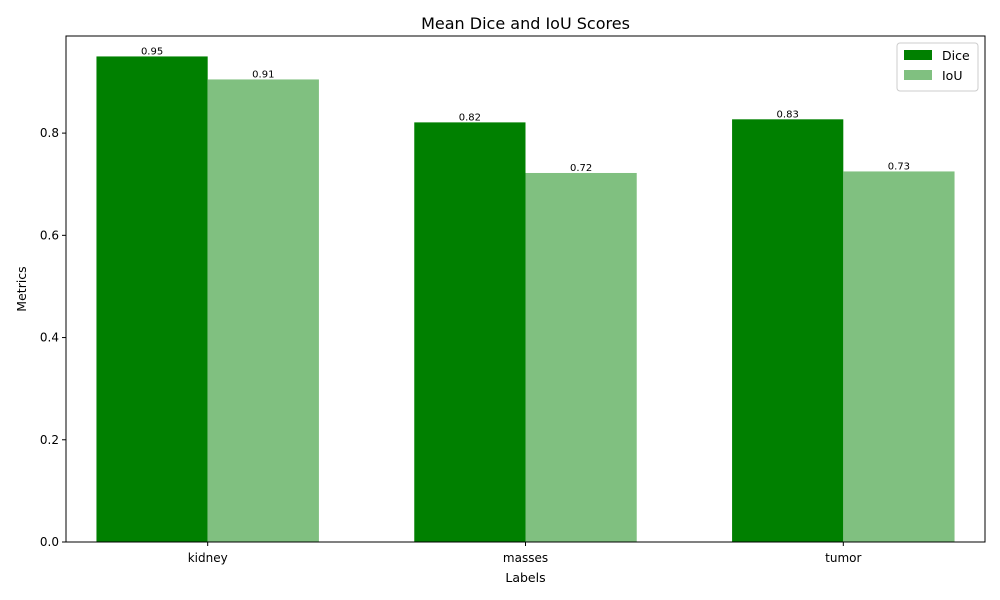  Describe the element at coordinates (956, 55) in the screenshot. I see `legend-label-dice: Dice` at that location.